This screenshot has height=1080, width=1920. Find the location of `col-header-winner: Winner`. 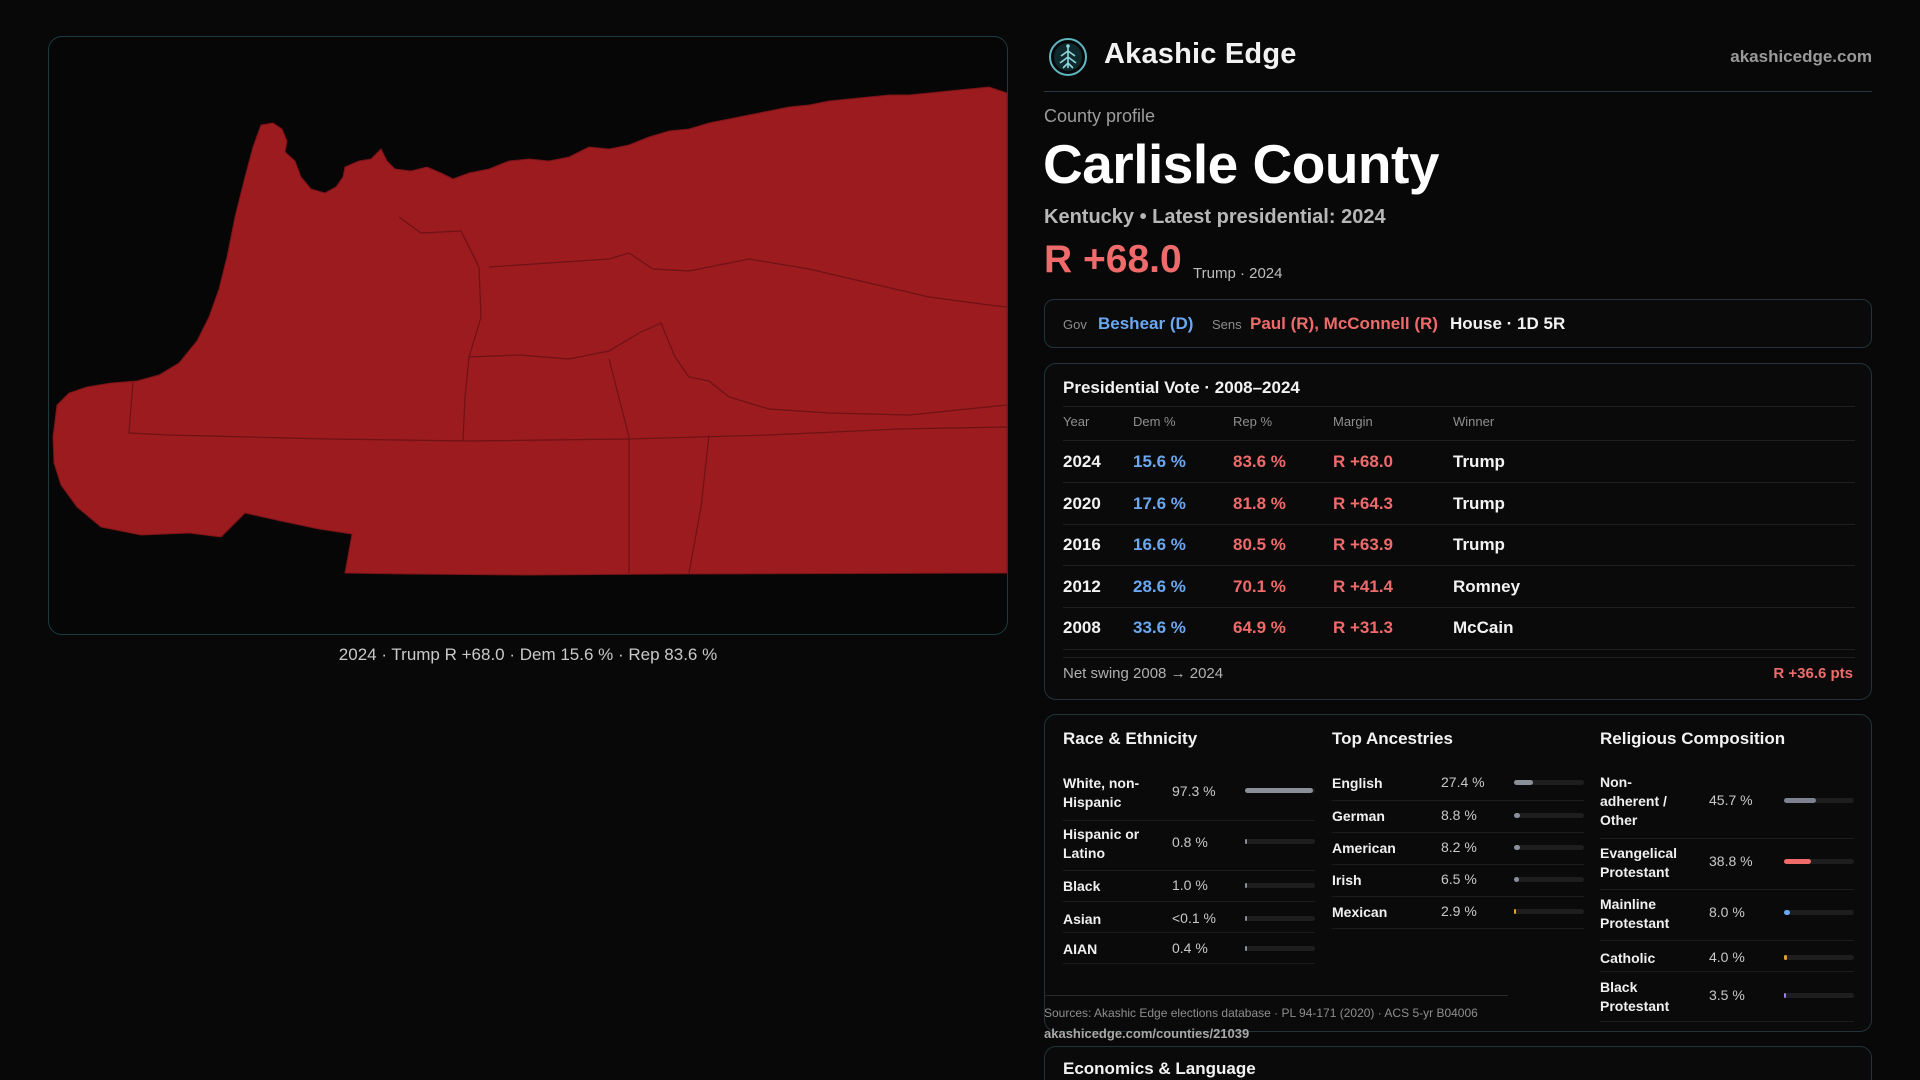

col-header-winner: Winner is located at coordinates (1474, 421).